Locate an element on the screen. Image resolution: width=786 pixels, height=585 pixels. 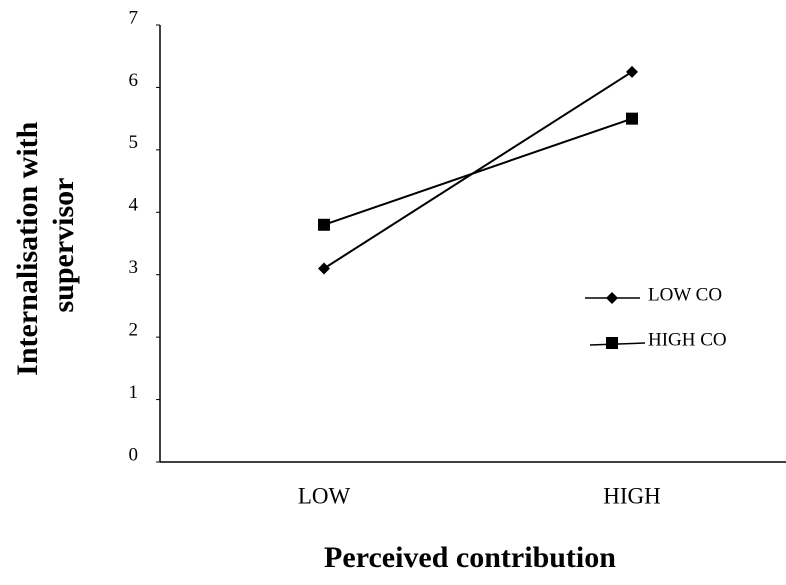
y-tick-label: 0 is located at coordinates (134, 454).